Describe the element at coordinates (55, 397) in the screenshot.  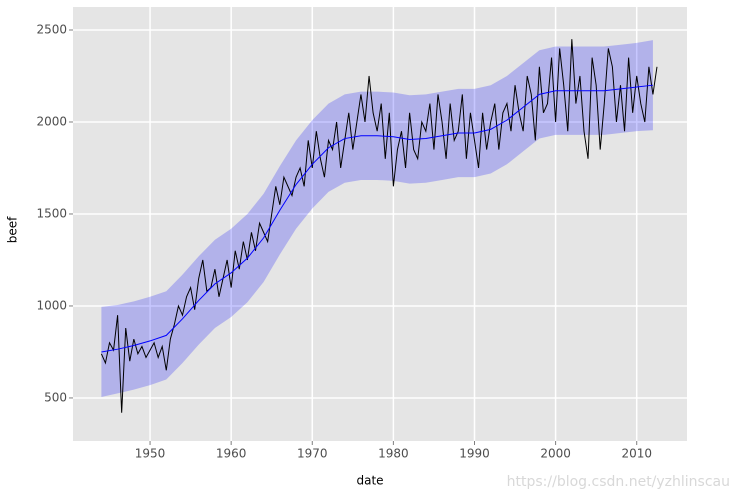
I see `y-tick-label: 500` at that location.